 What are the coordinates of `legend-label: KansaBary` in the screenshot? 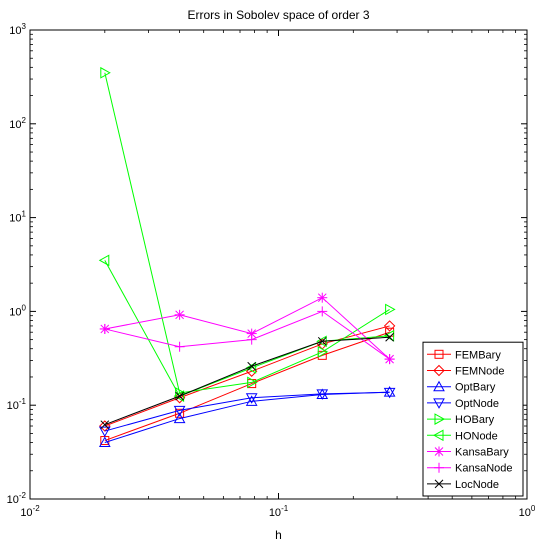 It's located at (482, 453).